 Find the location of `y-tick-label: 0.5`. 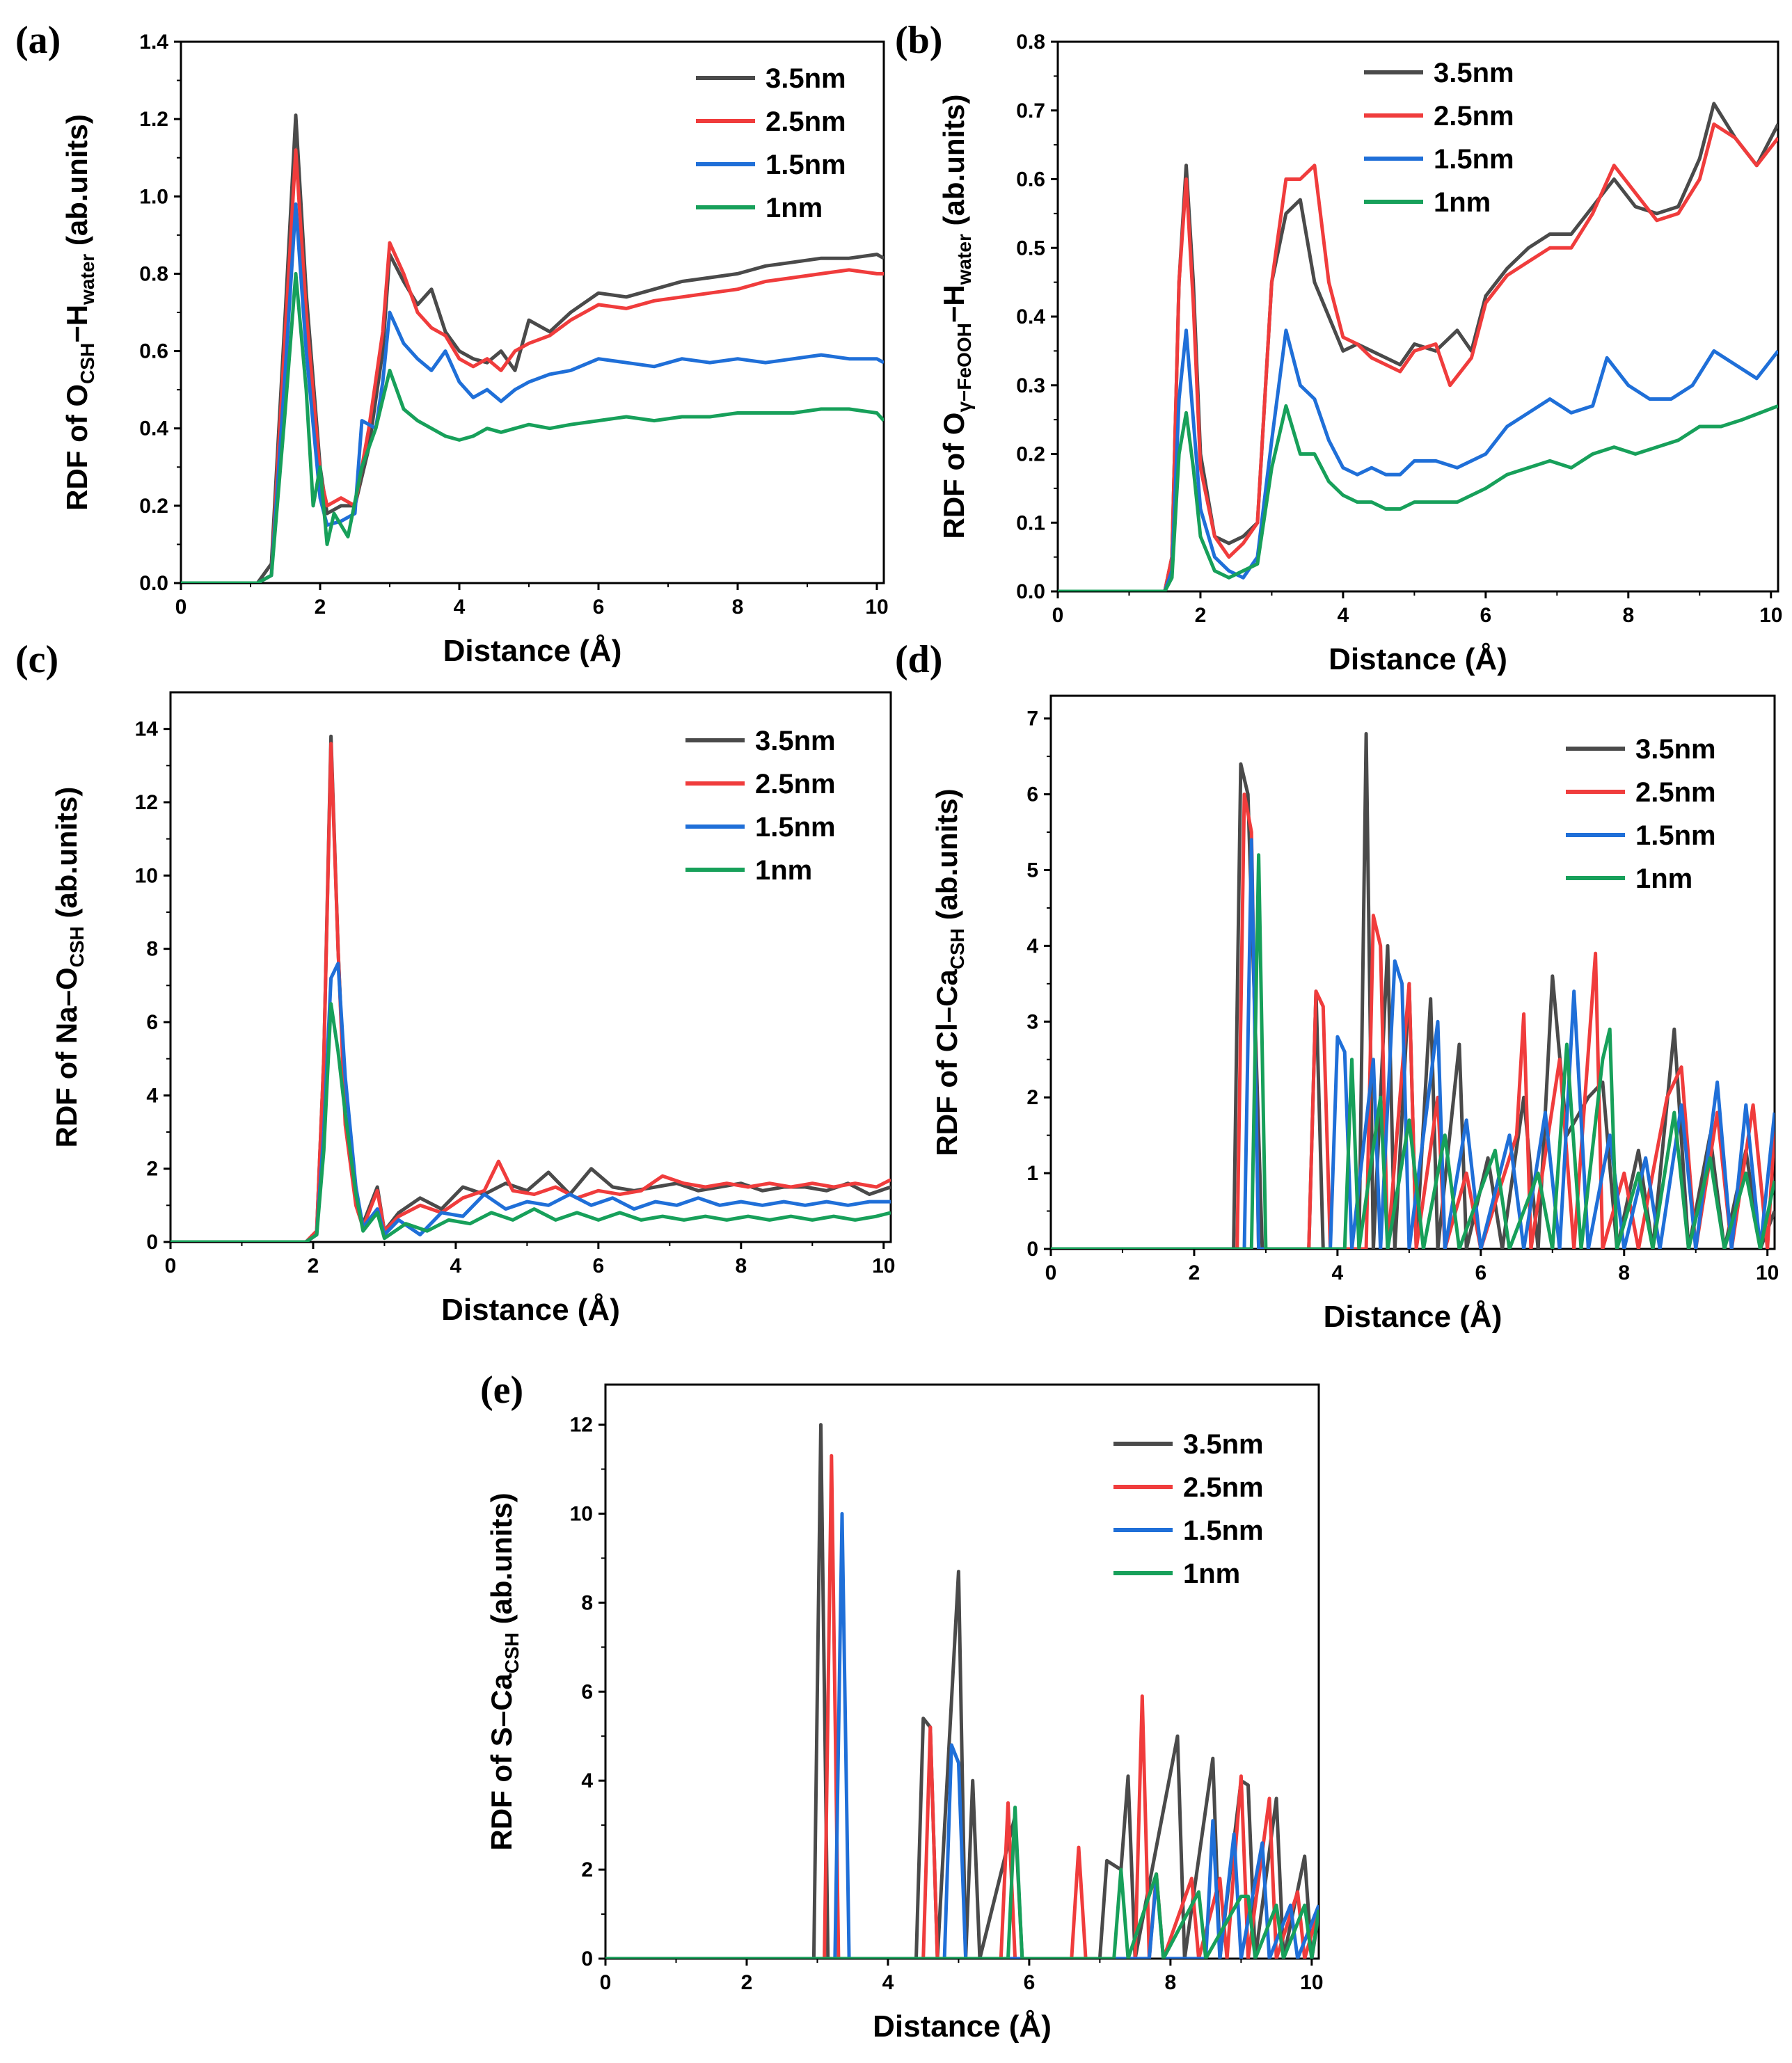

y-tick-label: 0.5 is located at coordinates (1030, 248).